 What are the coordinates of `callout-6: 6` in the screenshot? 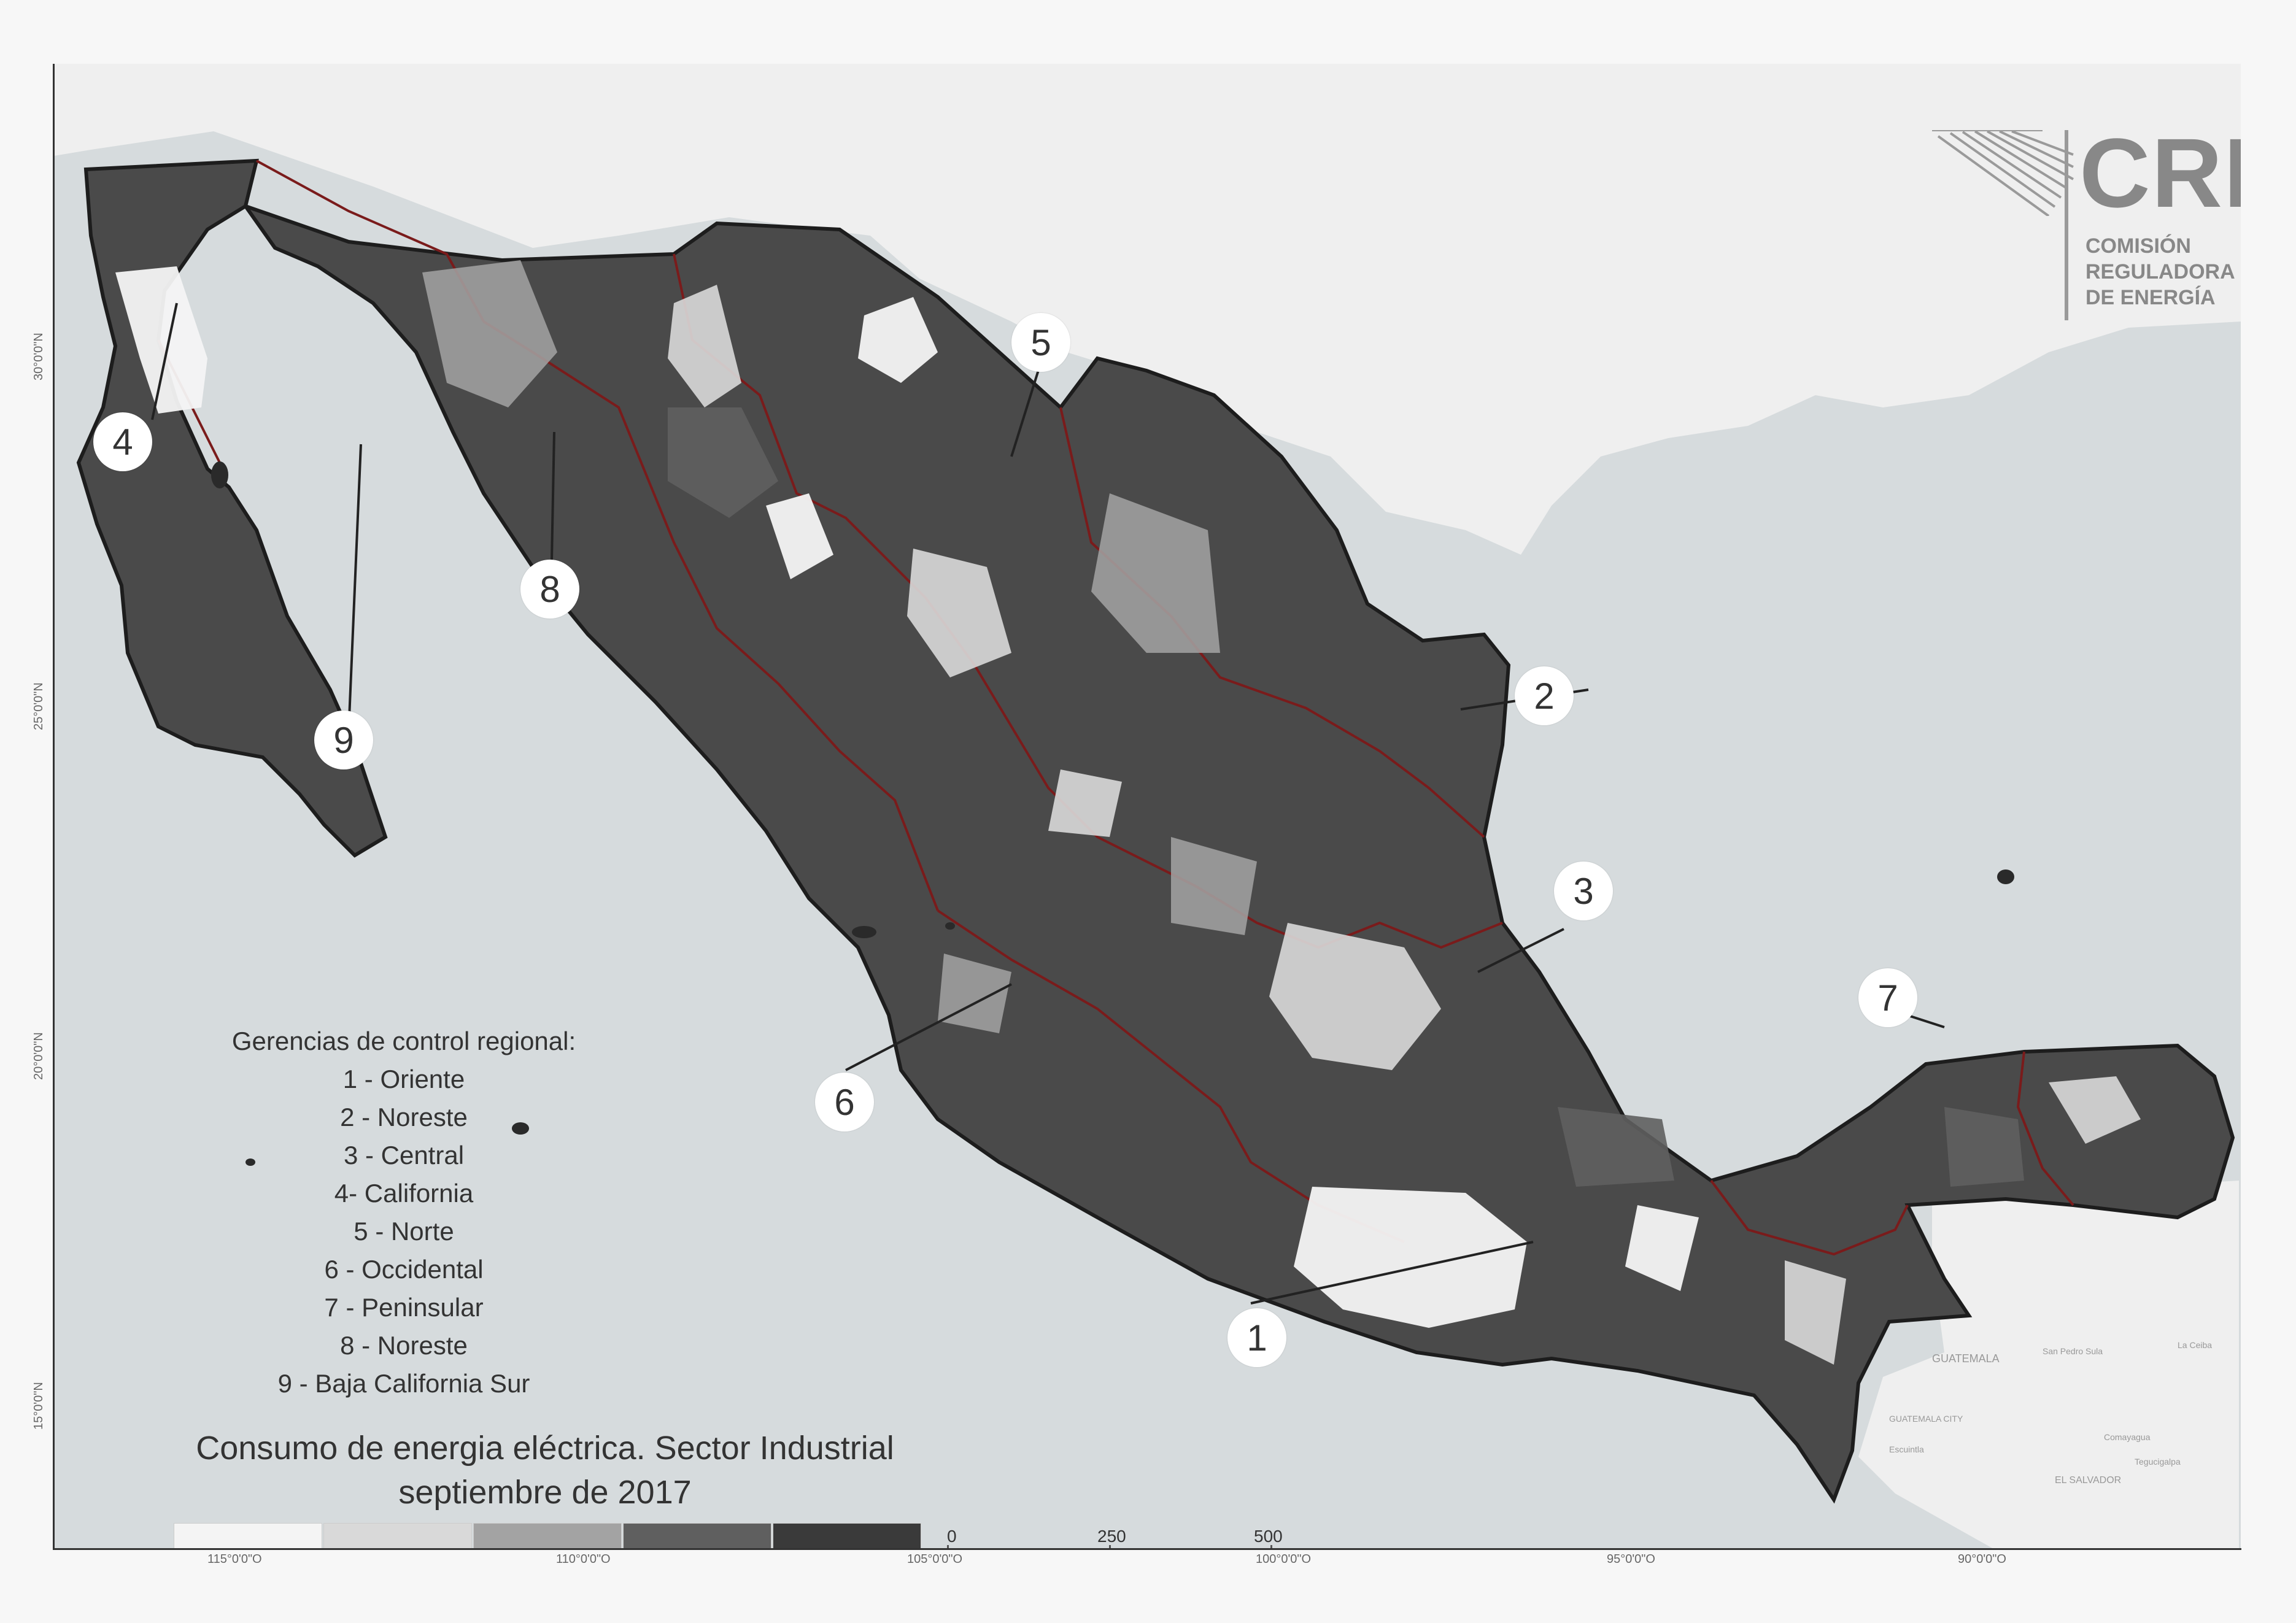 It's located at (844, 1102).